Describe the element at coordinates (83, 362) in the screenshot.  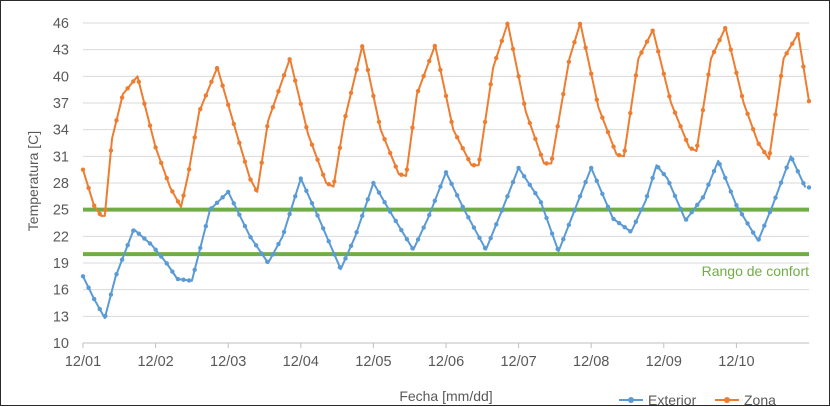
I see `x-tick-label-12/01: 12/01` at that location.